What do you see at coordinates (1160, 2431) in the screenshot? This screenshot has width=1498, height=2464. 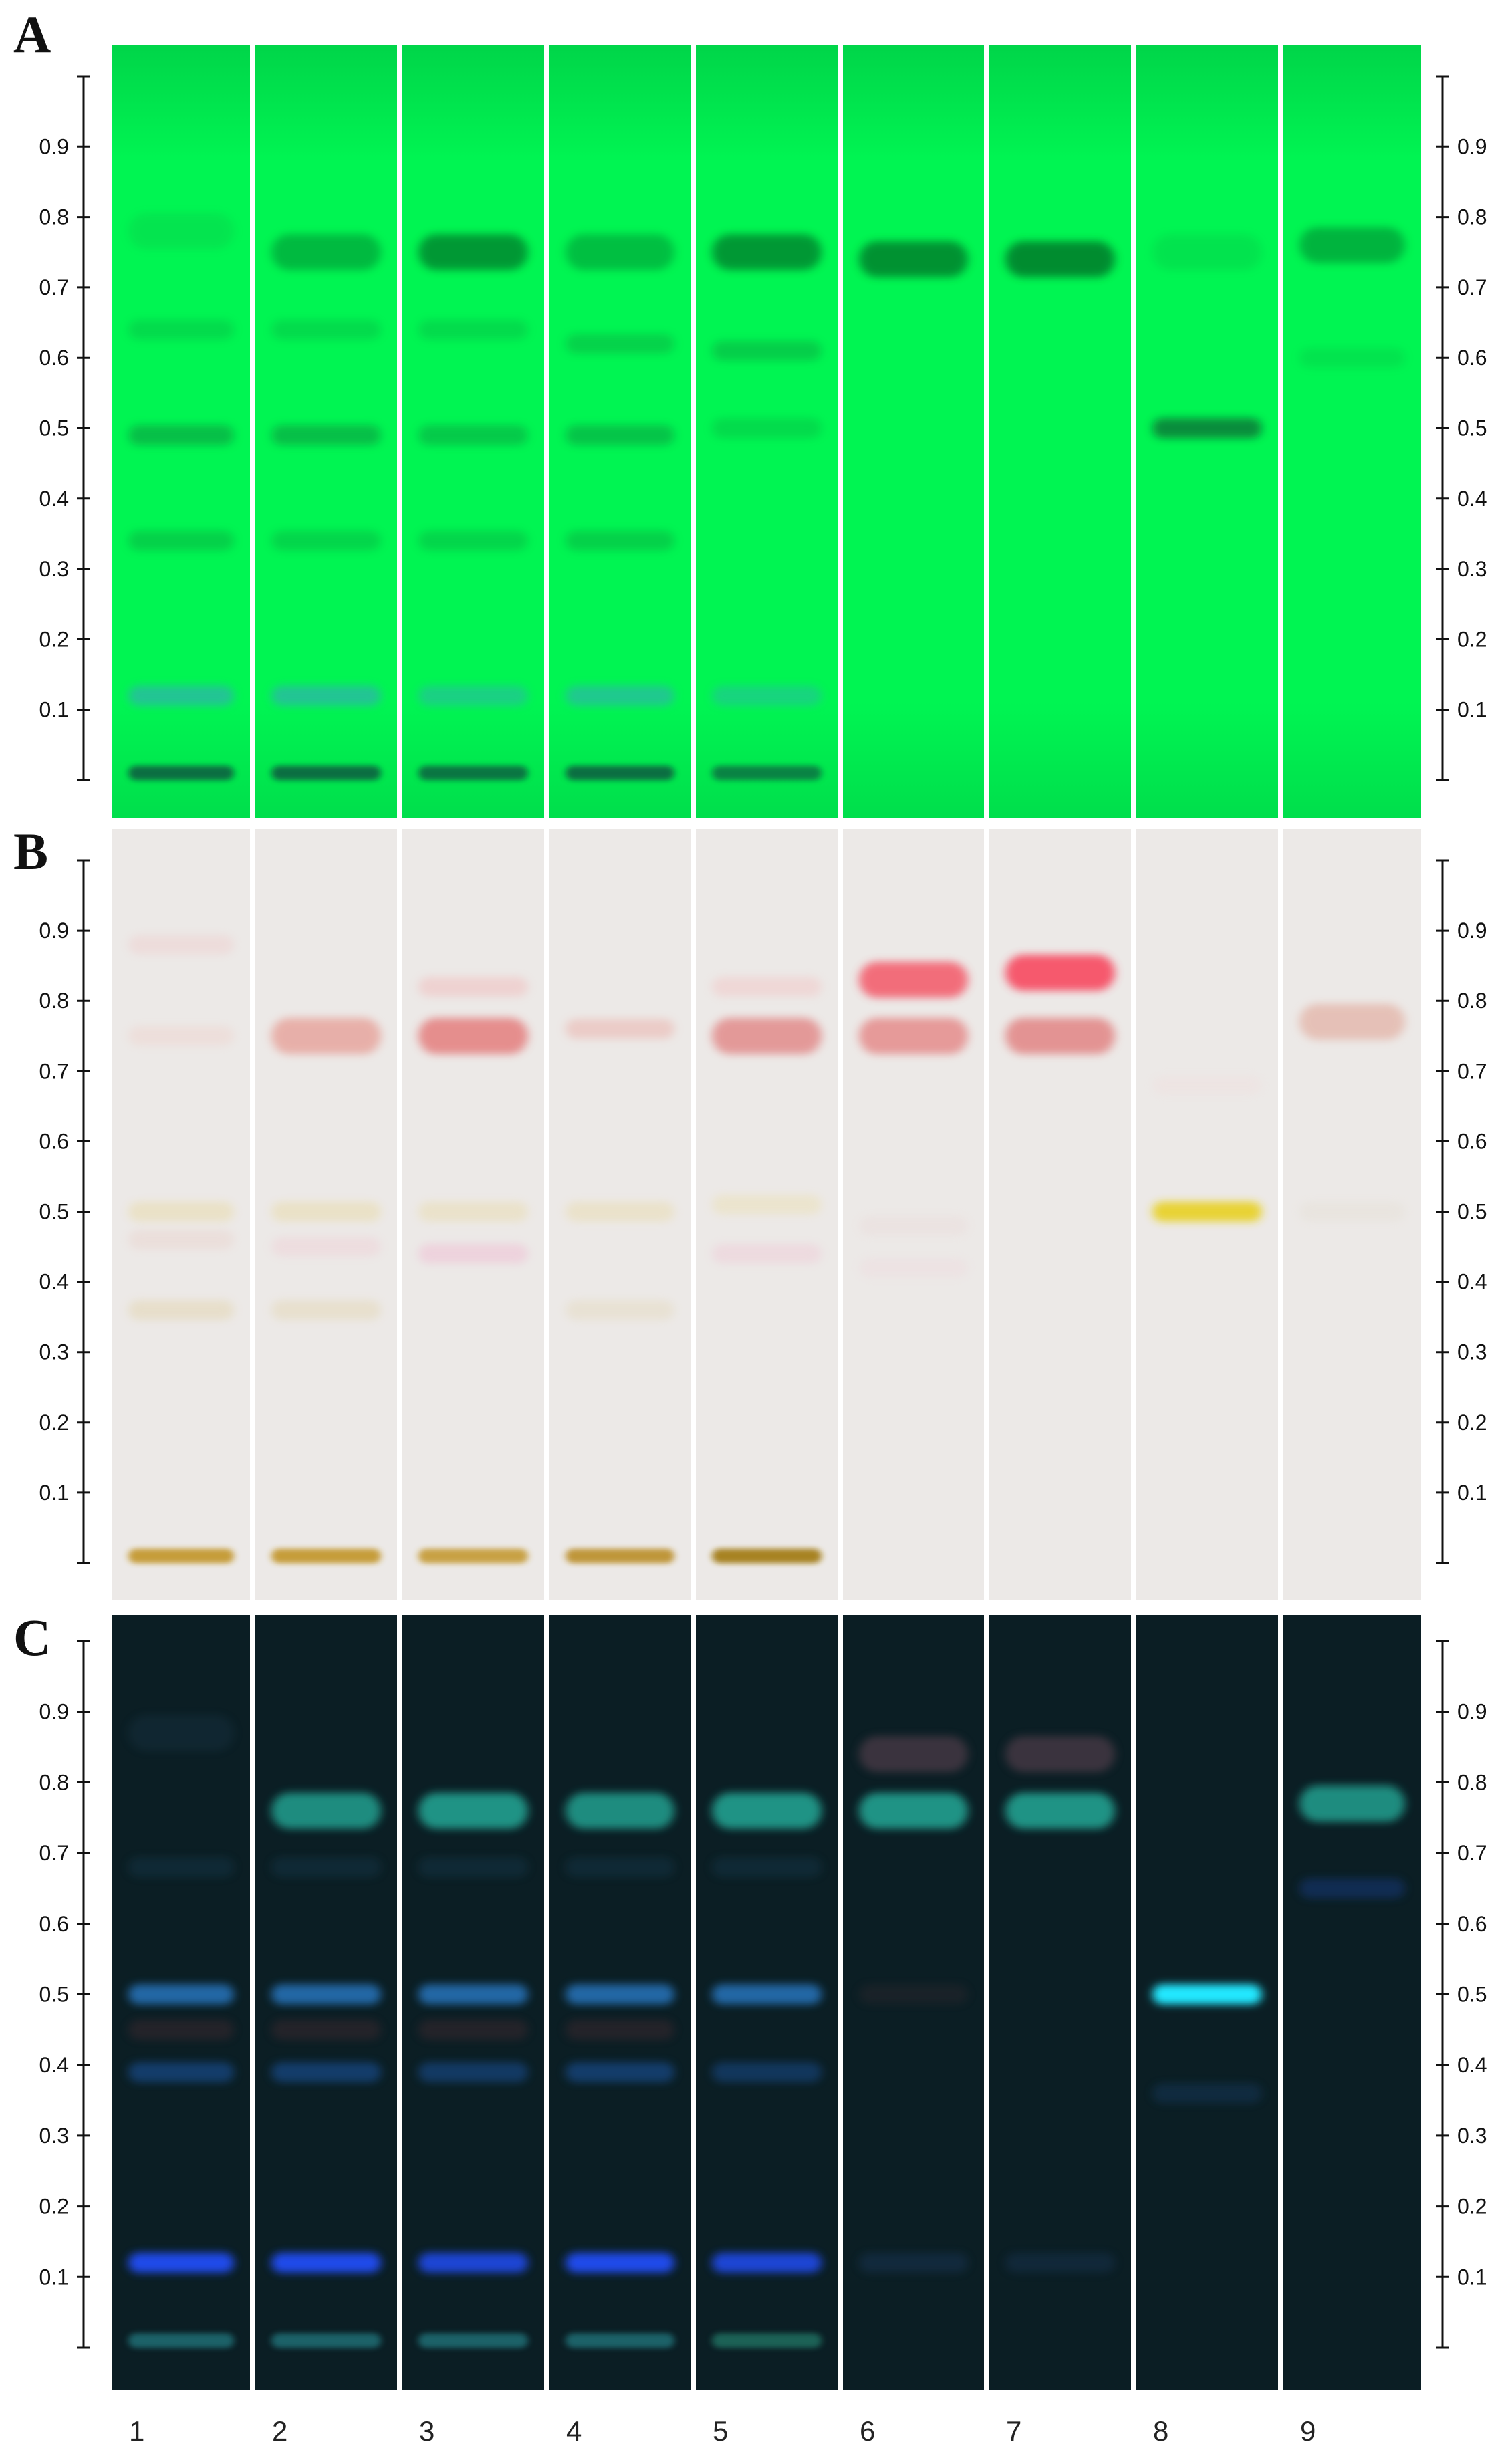 I see `lane-number: 8` at bounding box center [1160, 2431].